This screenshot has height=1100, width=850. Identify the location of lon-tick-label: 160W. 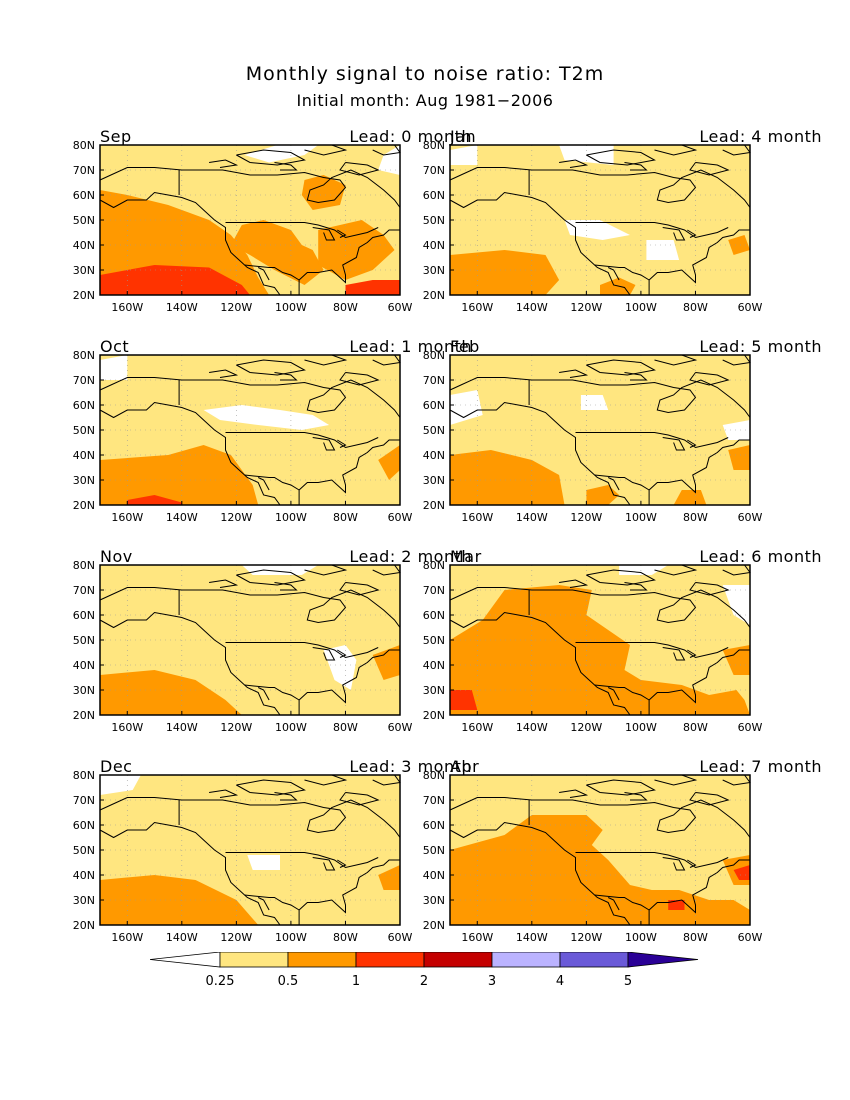
(477, 307).